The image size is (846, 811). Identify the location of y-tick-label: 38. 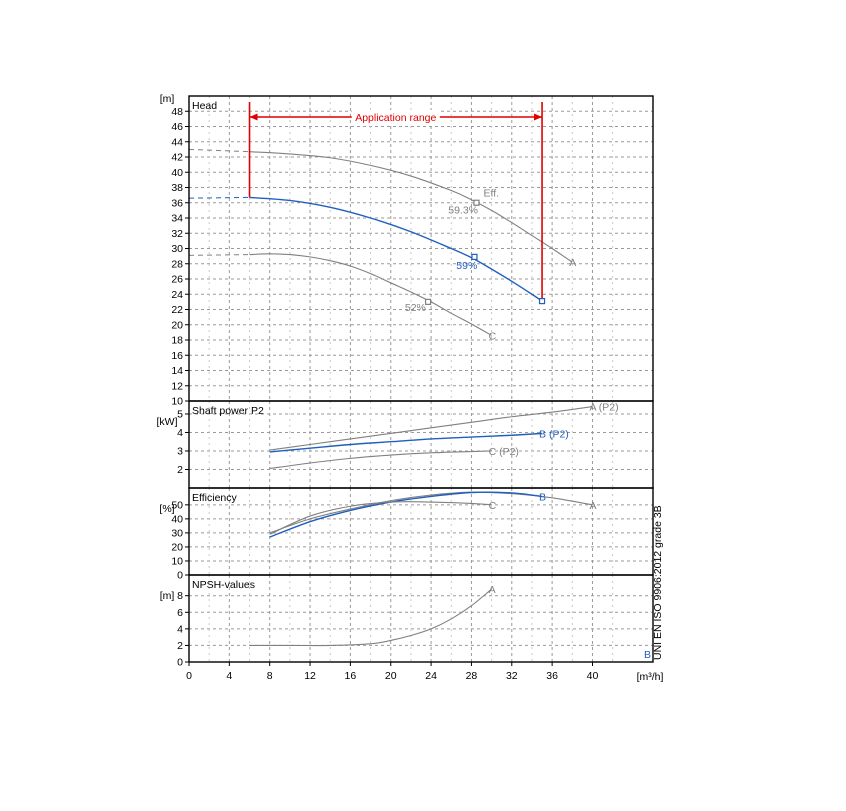
(177, 188).